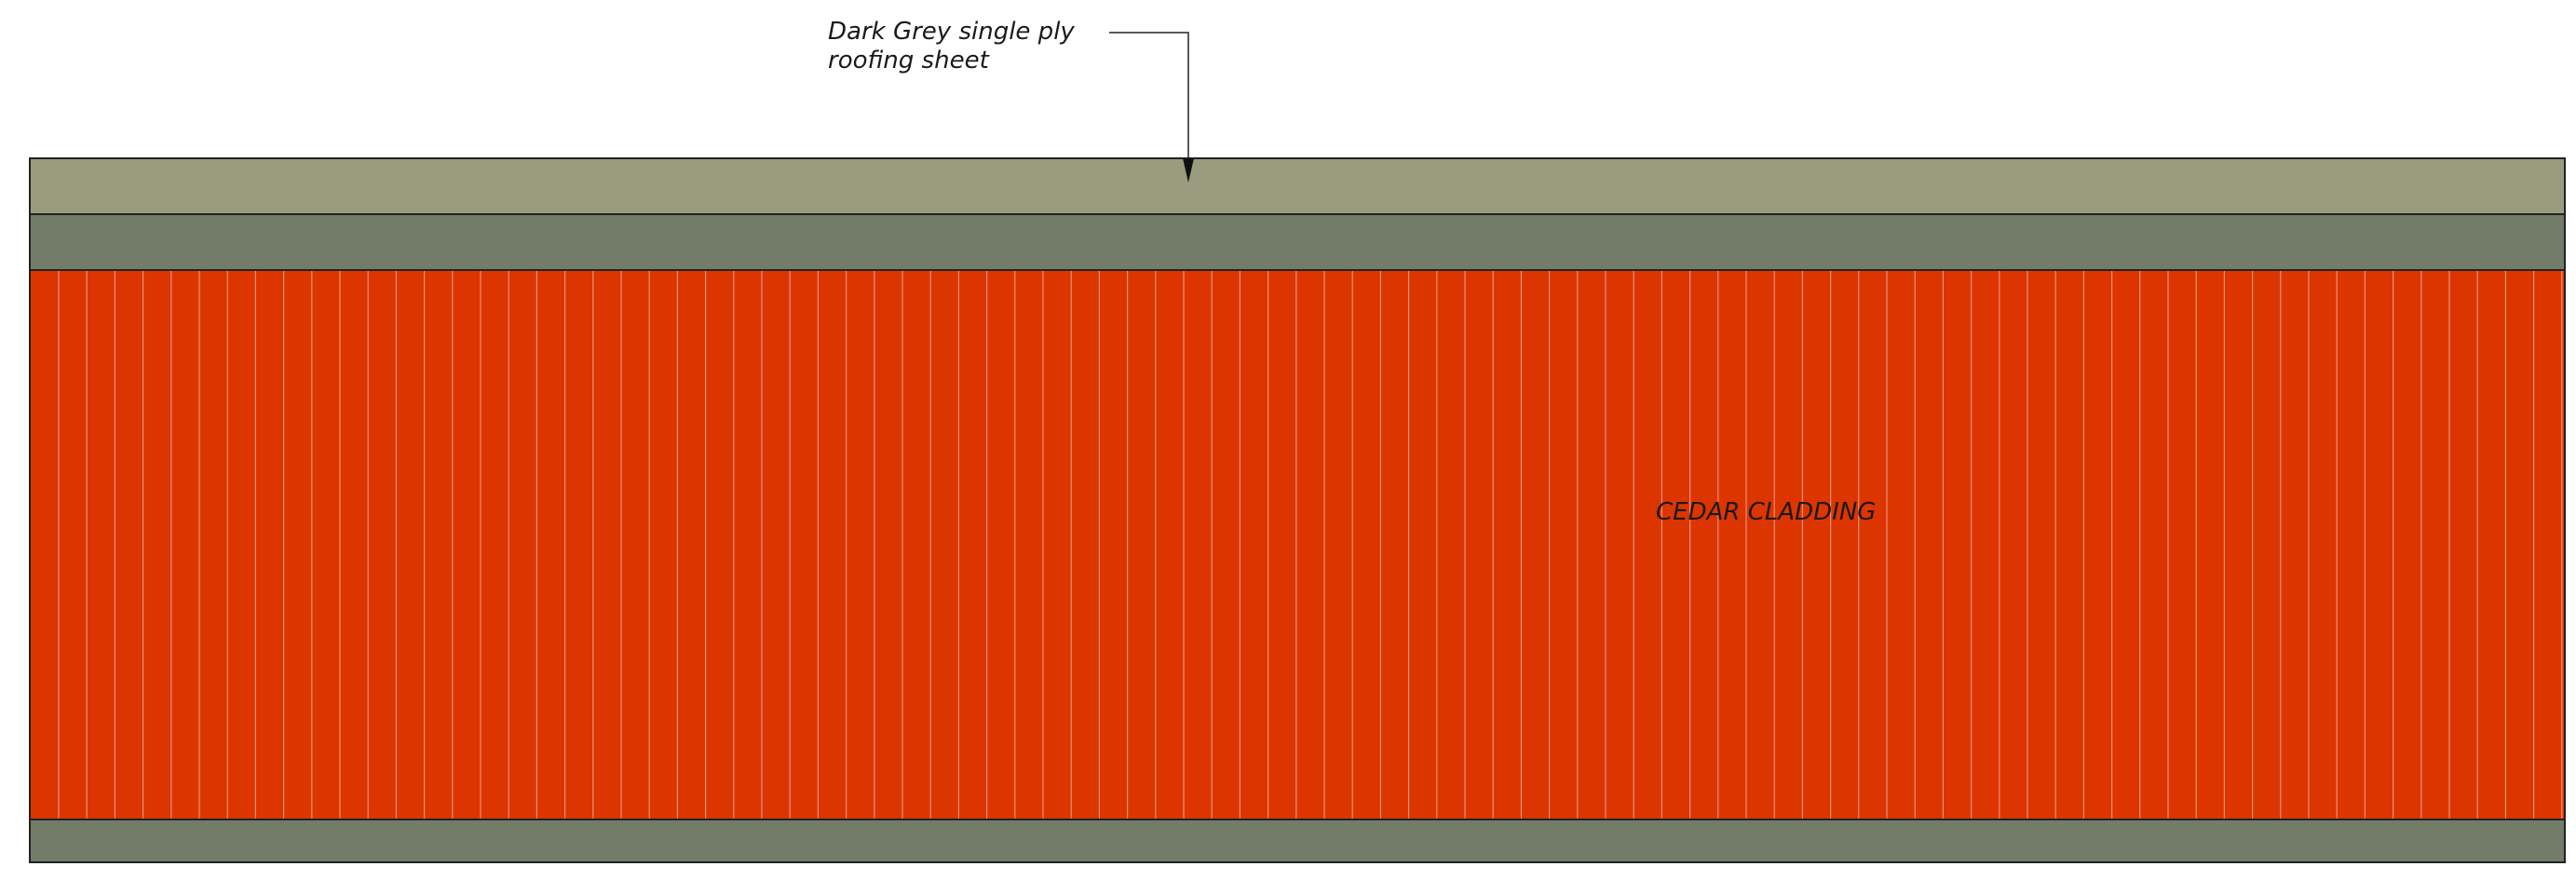 This screenshot has height=880, width=2576. I want to click on fascia-band, so click(1297, 242).